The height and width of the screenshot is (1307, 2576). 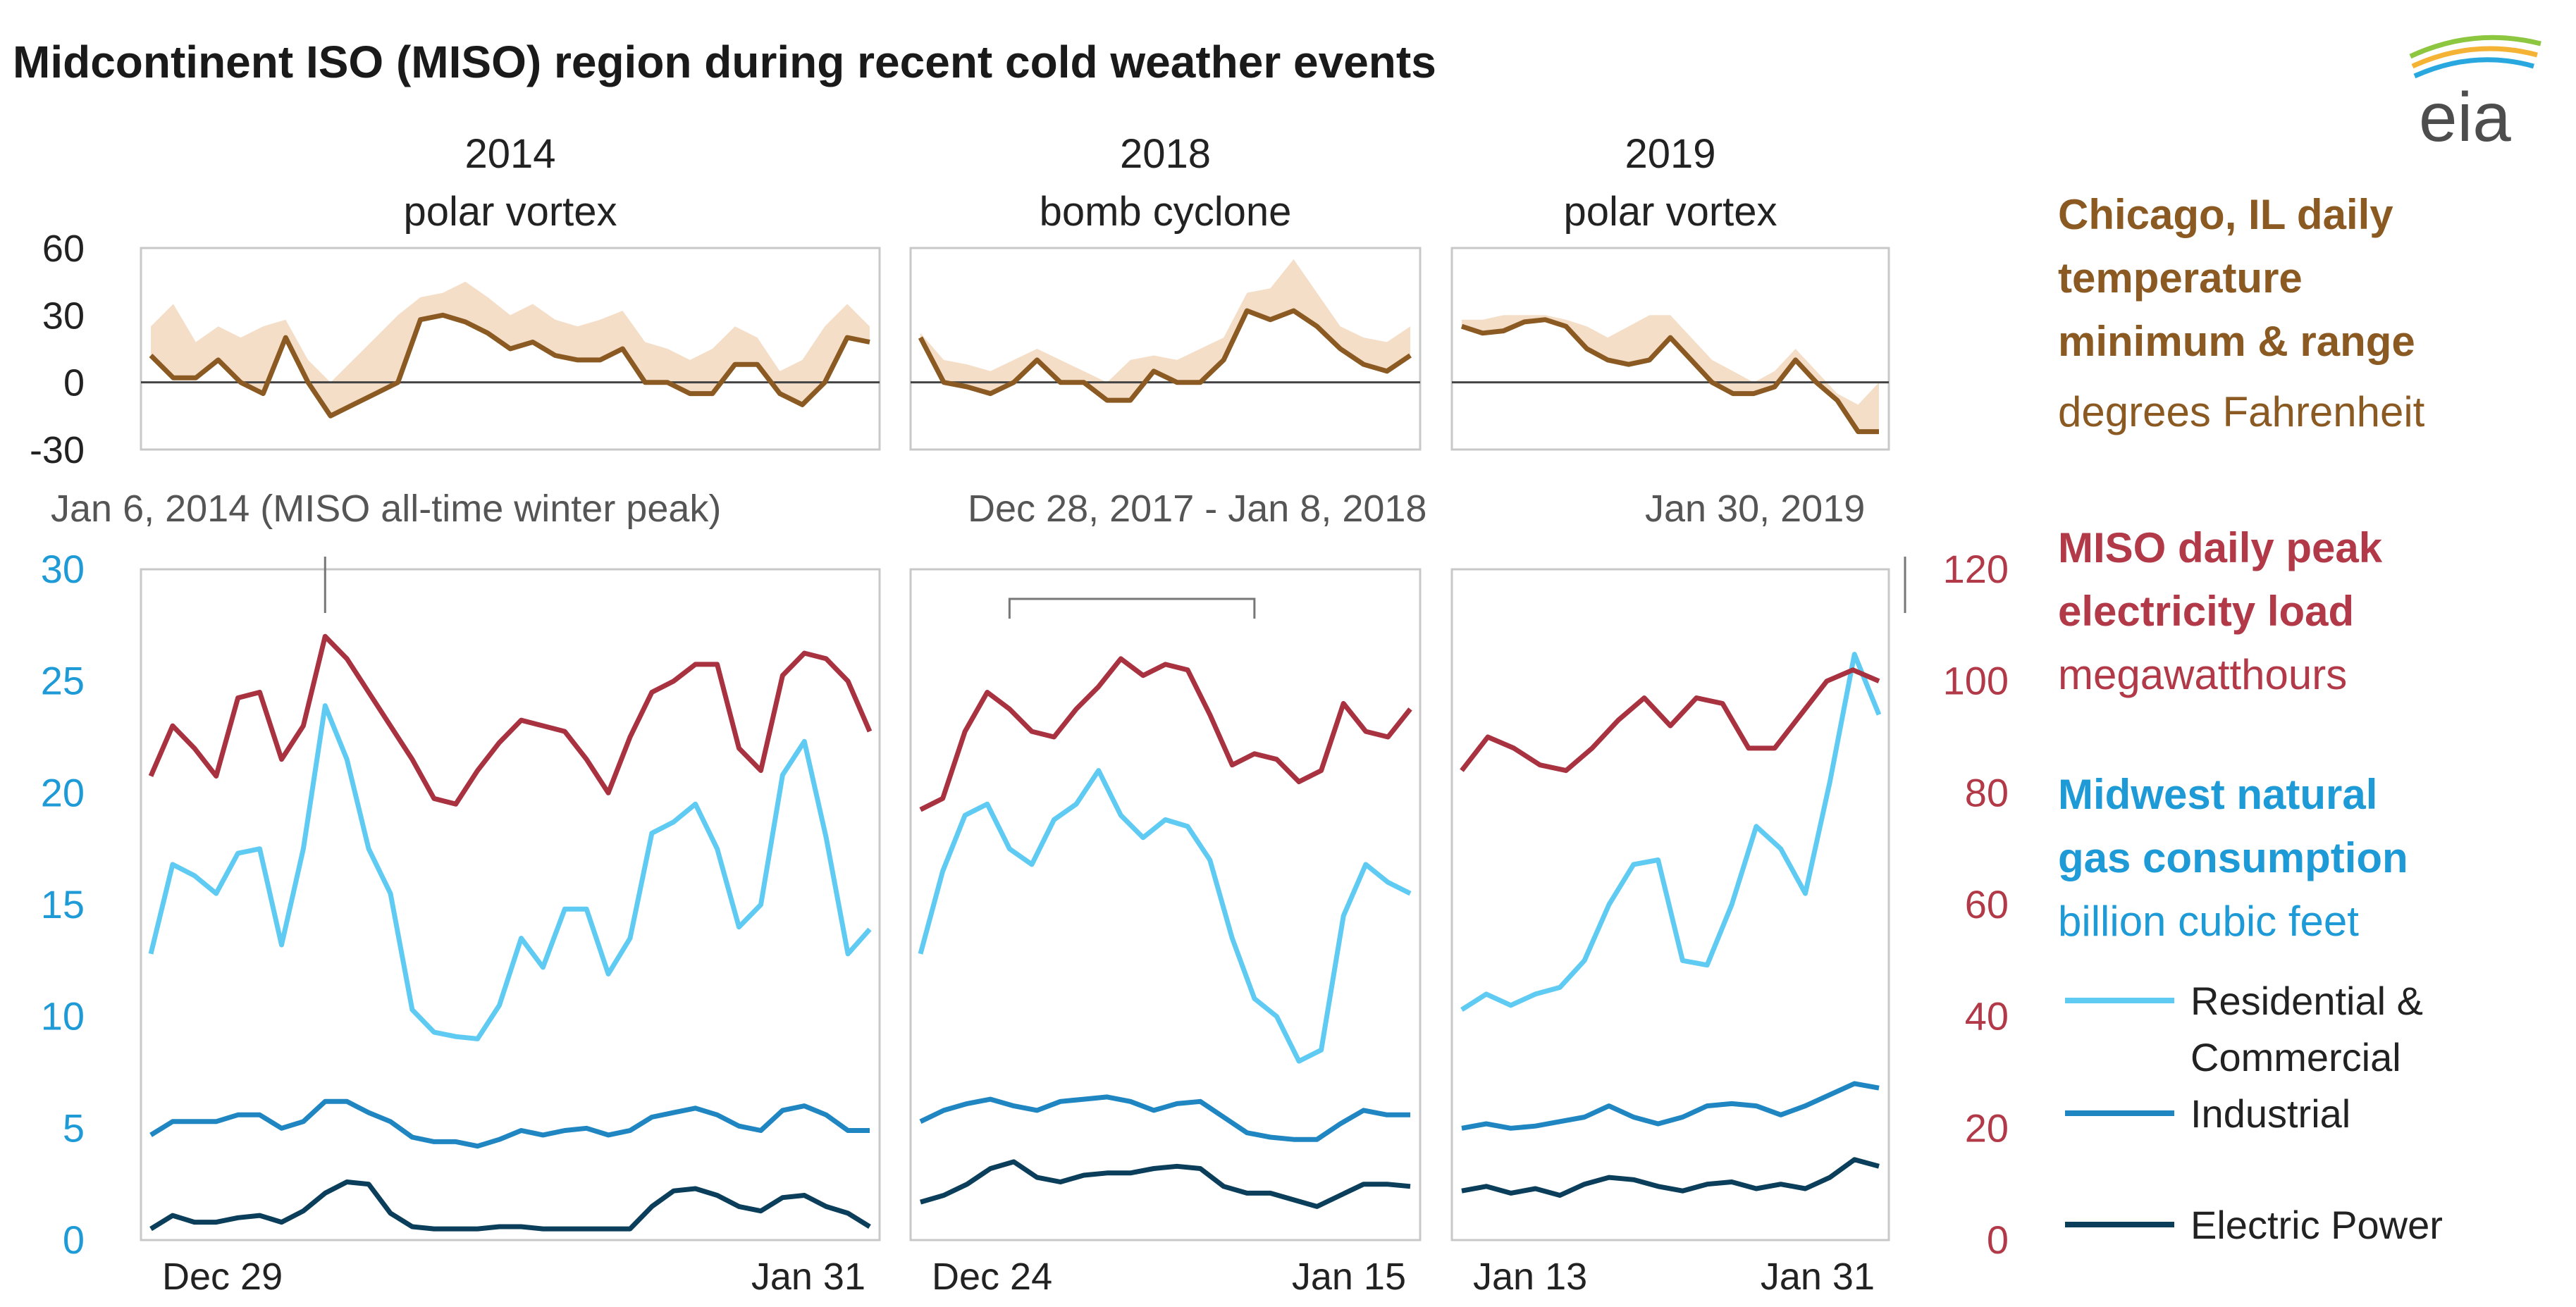 I want to click on gas-axis-tick: 15, so click(x=63, y=905).